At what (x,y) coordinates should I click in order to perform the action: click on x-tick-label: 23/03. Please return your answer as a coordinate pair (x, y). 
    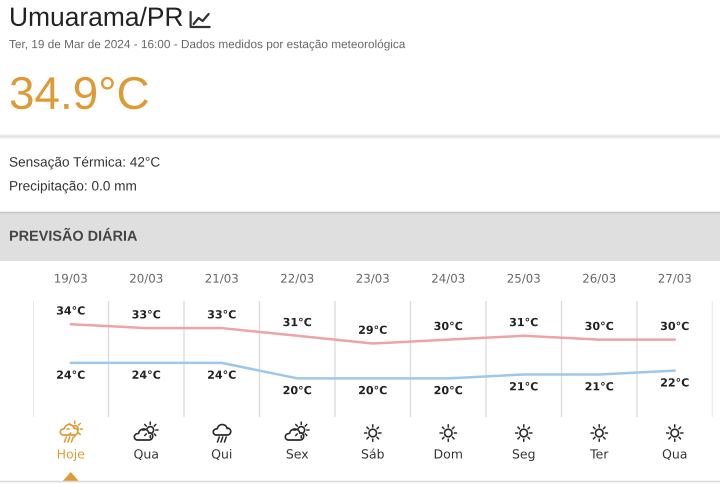
    Looking at the image, I should click on (372, 279).